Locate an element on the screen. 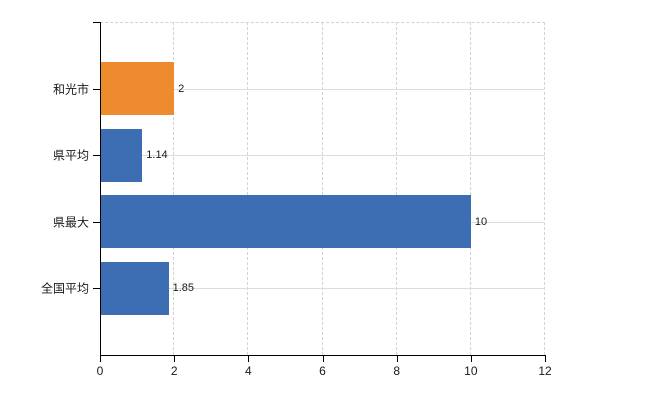 The height and width of the screenshot is (400, 650). y-axis-line is located at coordinates (100, 189).